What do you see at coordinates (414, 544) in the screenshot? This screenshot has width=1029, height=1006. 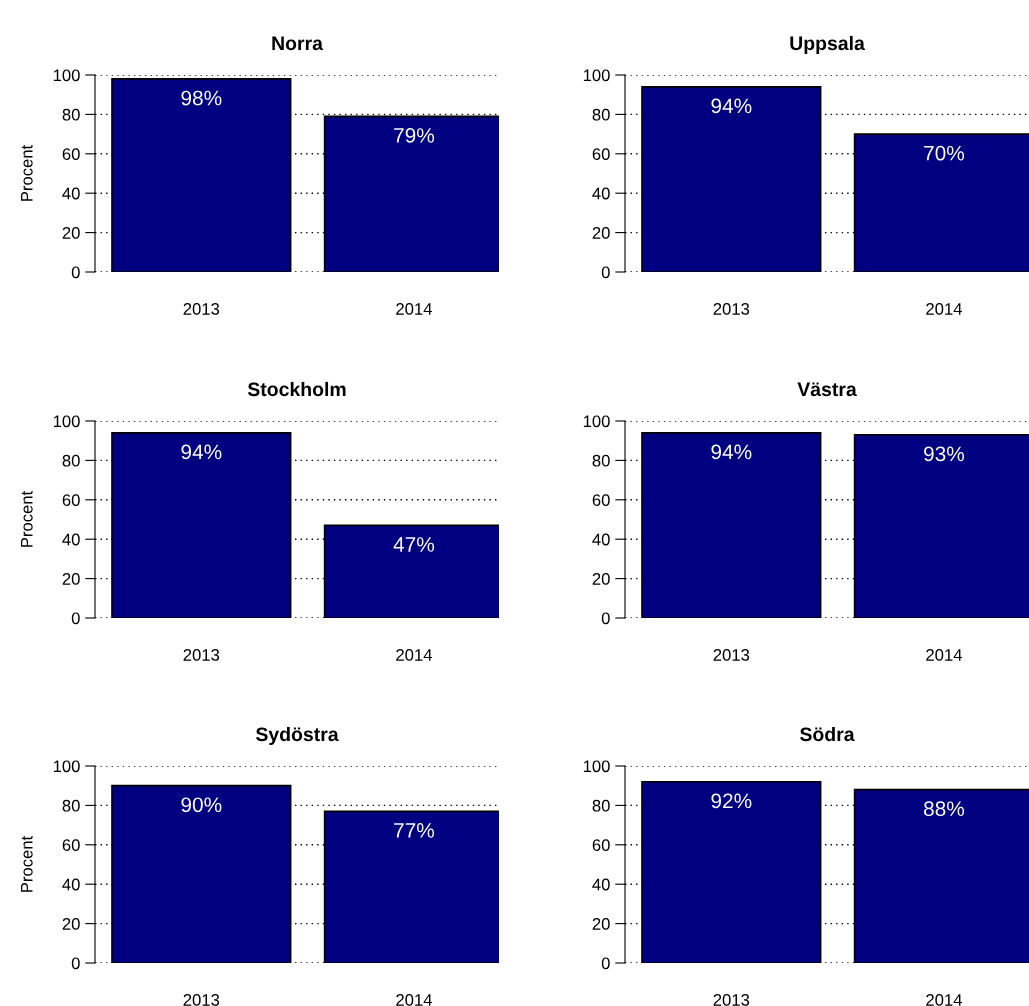 I see `data-label: 47%` at bounding box center [414, 544].